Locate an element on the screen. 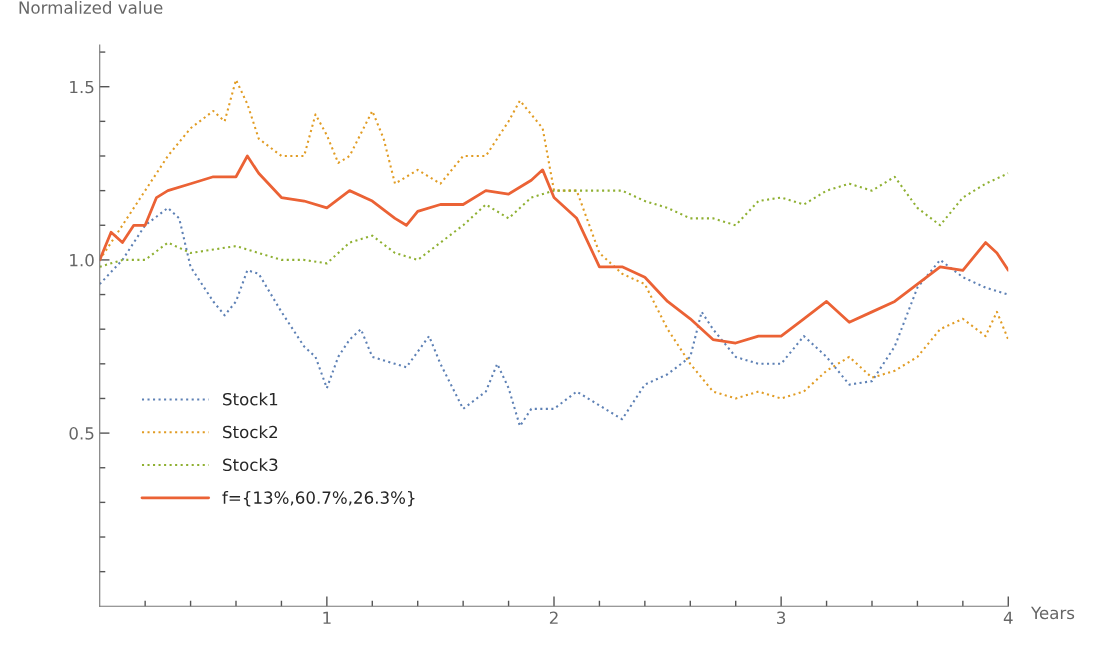  x-tick-label: 4 is located at coordinates (1008, 617).